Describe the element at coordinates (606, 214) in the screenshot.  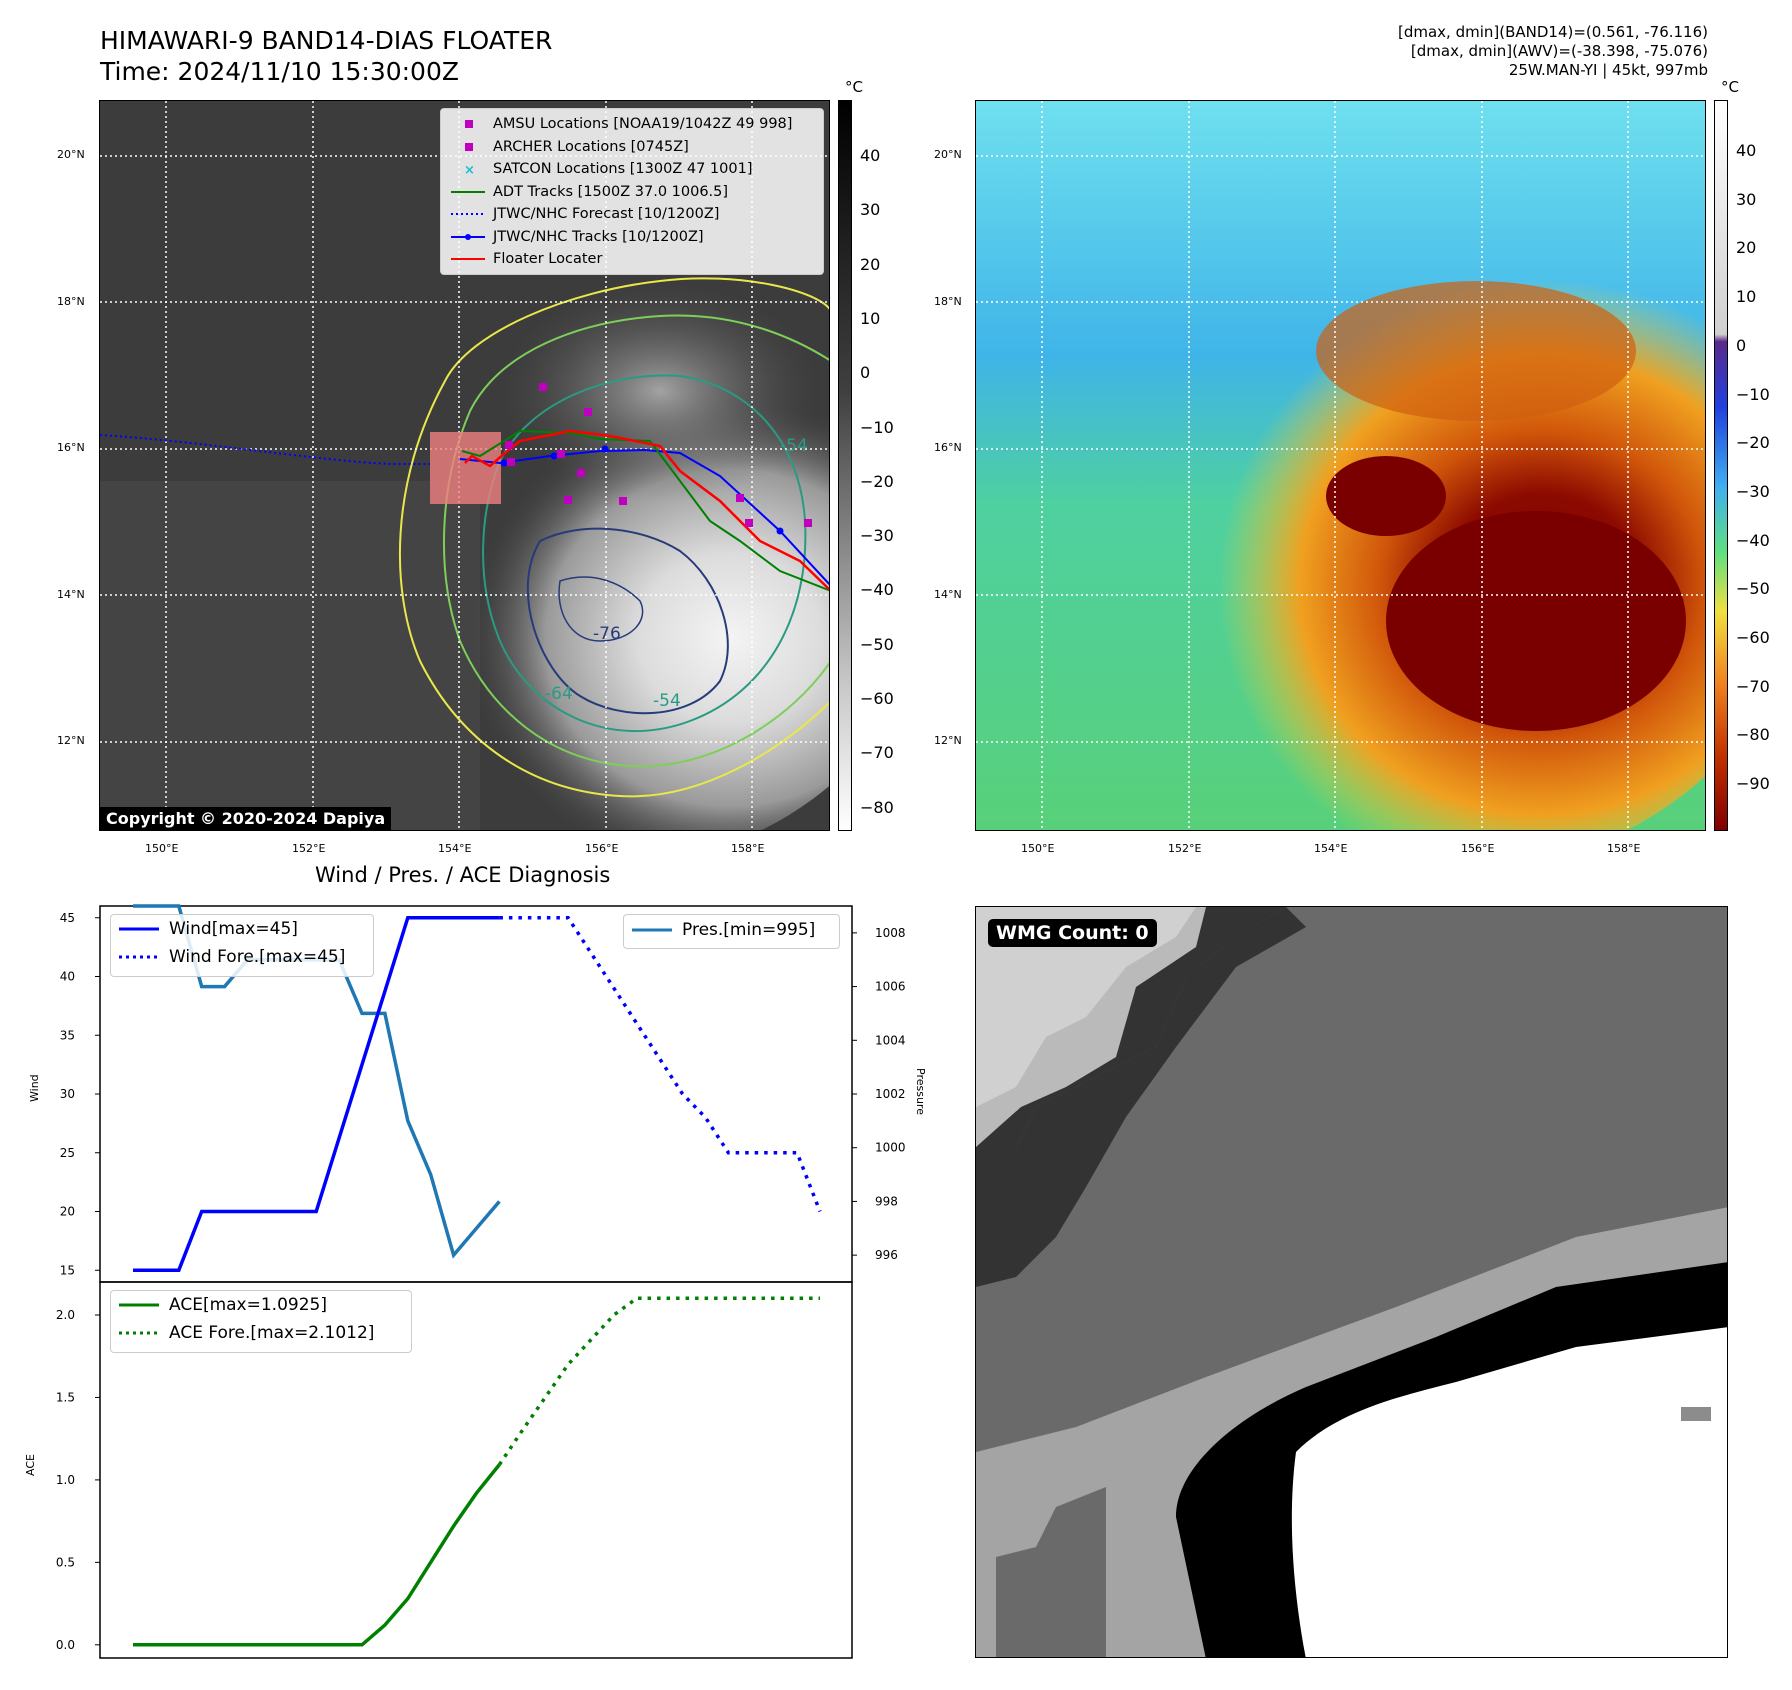
I see `map-legend-label: JTWC/NHC Forecast [10/1200Z]` at that location.